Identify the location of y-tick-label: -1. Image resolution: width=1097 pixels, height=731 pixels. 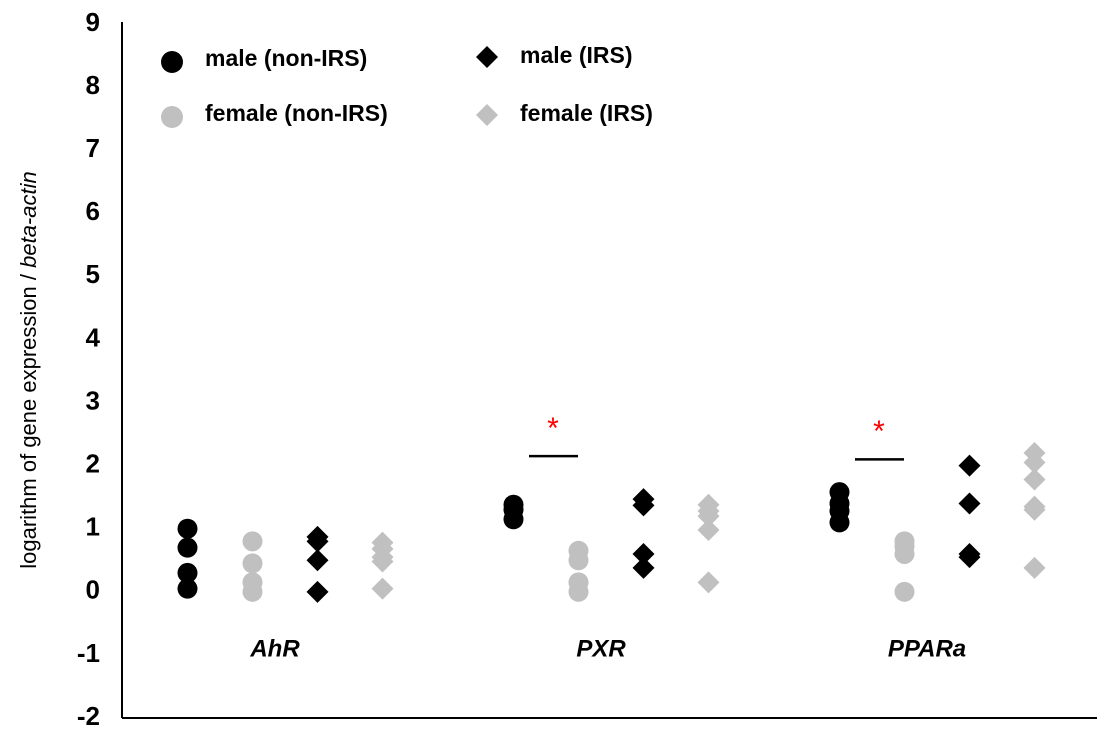
(88, 653).